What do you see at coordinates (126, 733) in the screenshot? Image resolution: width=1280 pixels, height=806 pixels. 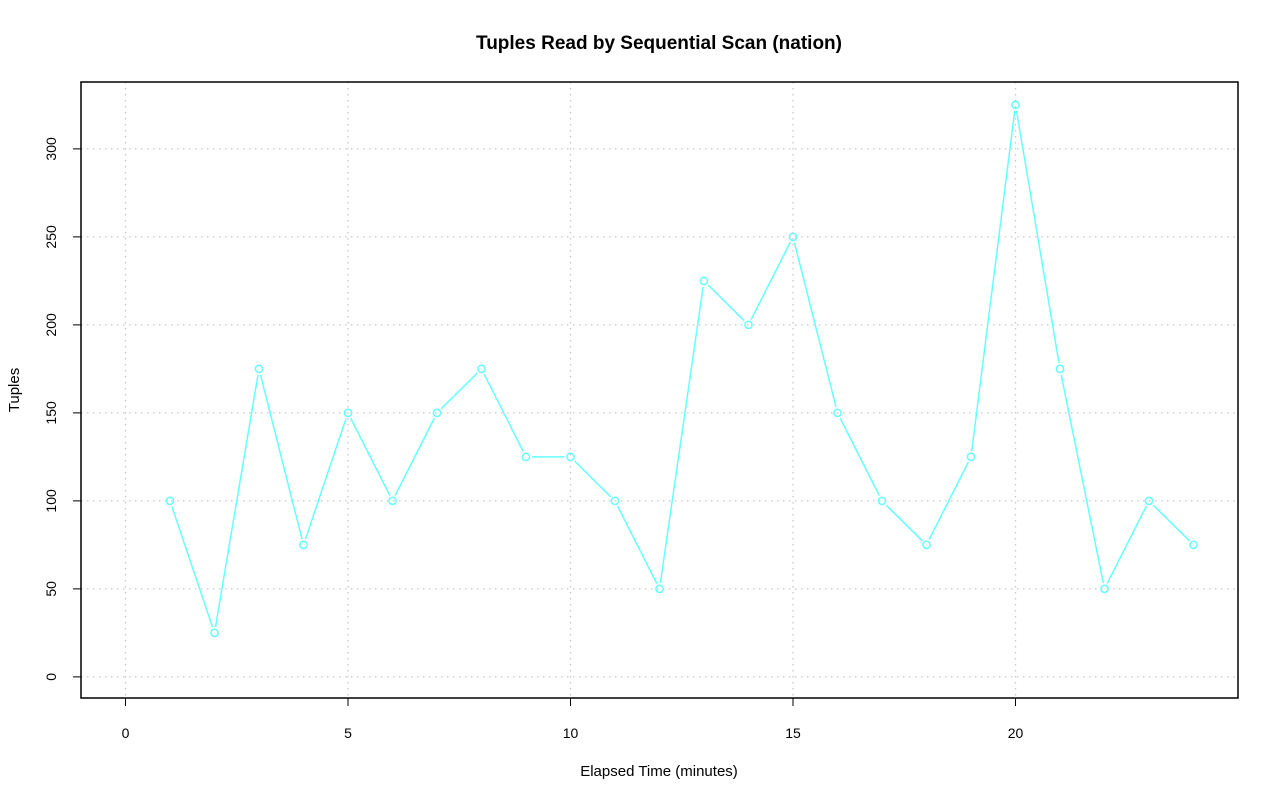 I see `x-tick-label: 0` at bounding box center [126, 733].